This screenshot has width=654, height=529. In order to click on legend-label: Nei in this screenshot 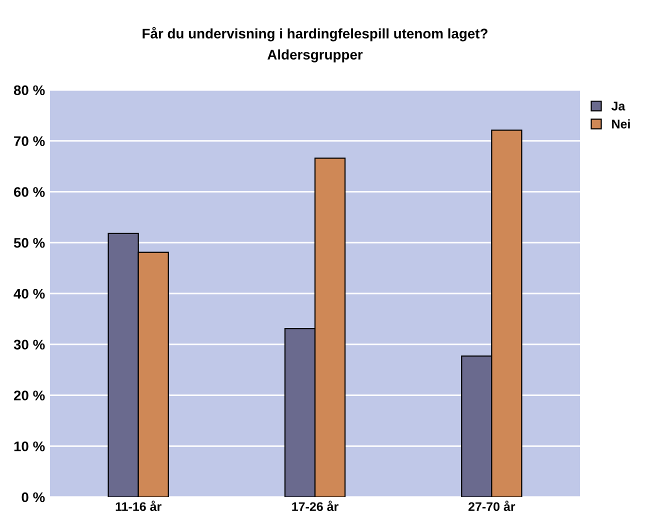, I will do `click(621, 123)`.